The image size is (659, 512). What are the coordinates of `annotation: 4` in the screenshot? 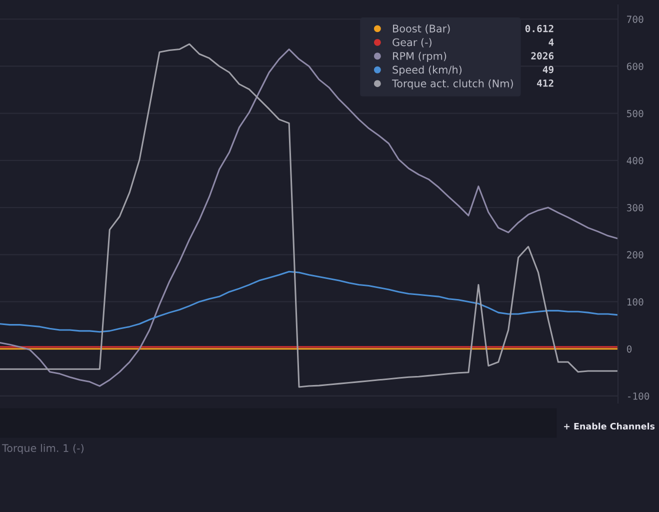 It's located at (551, 42).